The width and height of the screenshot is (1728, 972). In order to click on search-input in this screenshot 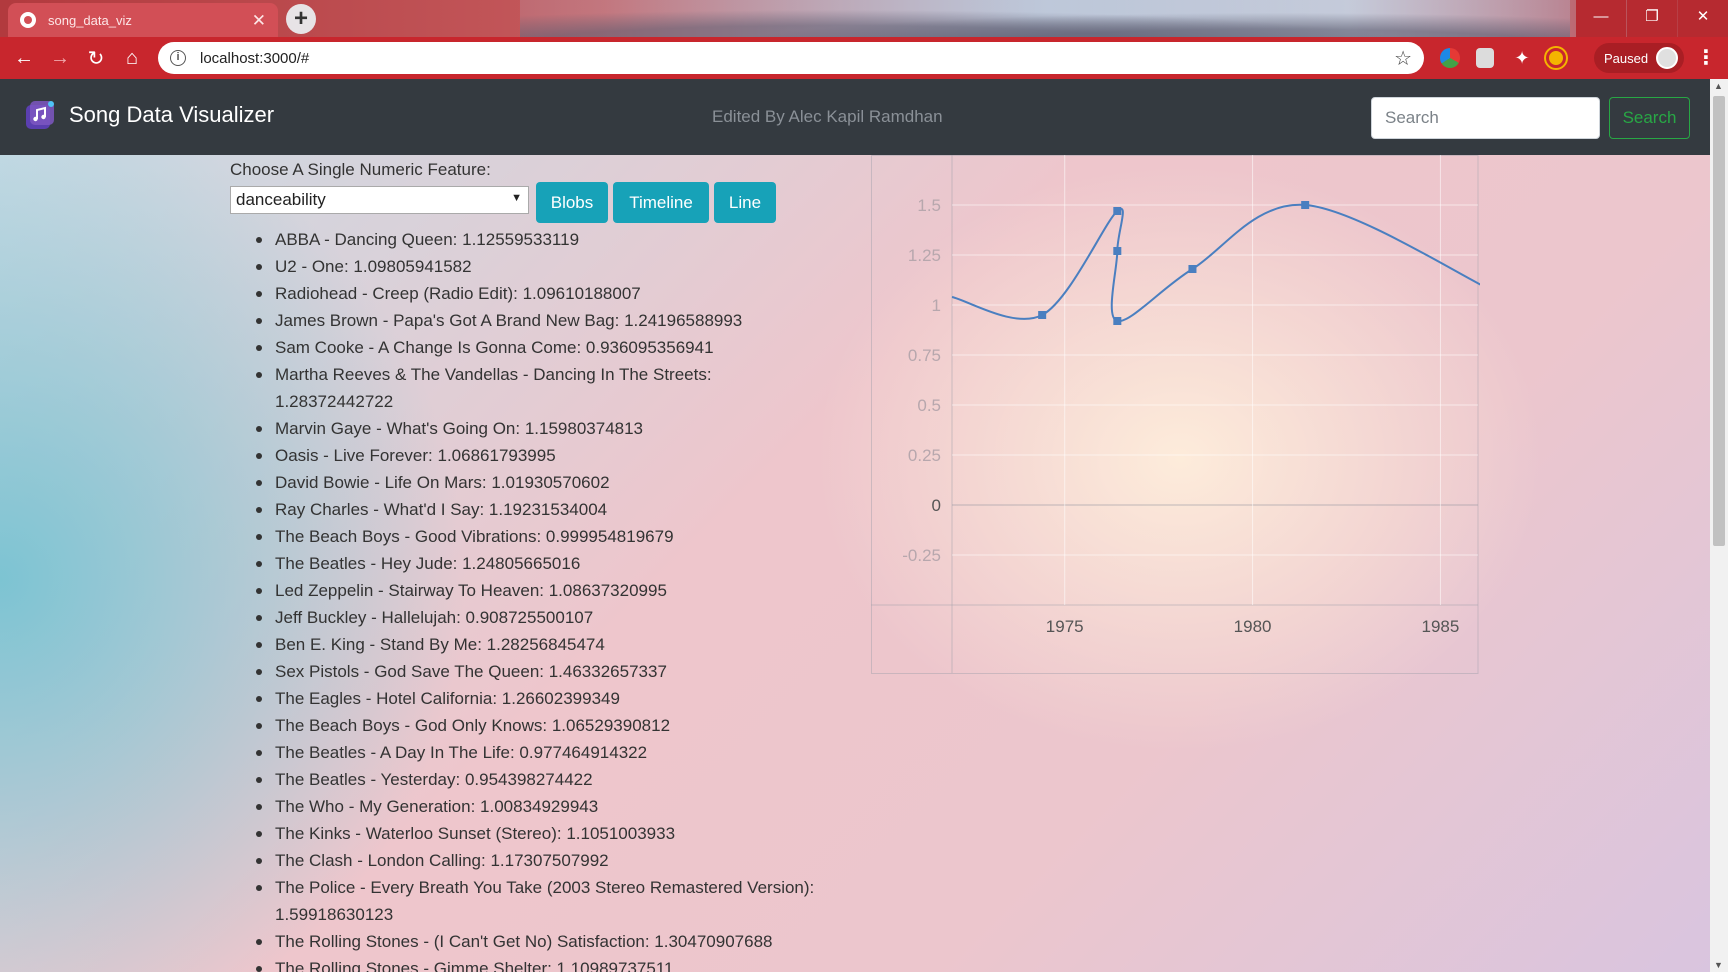, I will do `click(1485, 118)`.